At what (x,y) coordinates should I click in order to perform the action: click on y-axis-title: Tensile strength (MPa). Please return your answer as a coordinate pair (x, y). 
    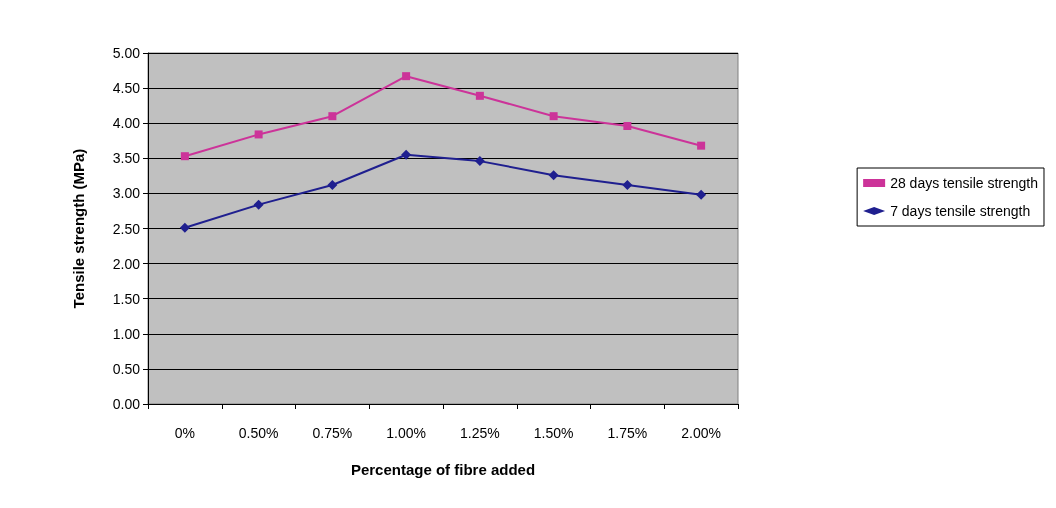
    Looking at the image, I should click on (78, 228).